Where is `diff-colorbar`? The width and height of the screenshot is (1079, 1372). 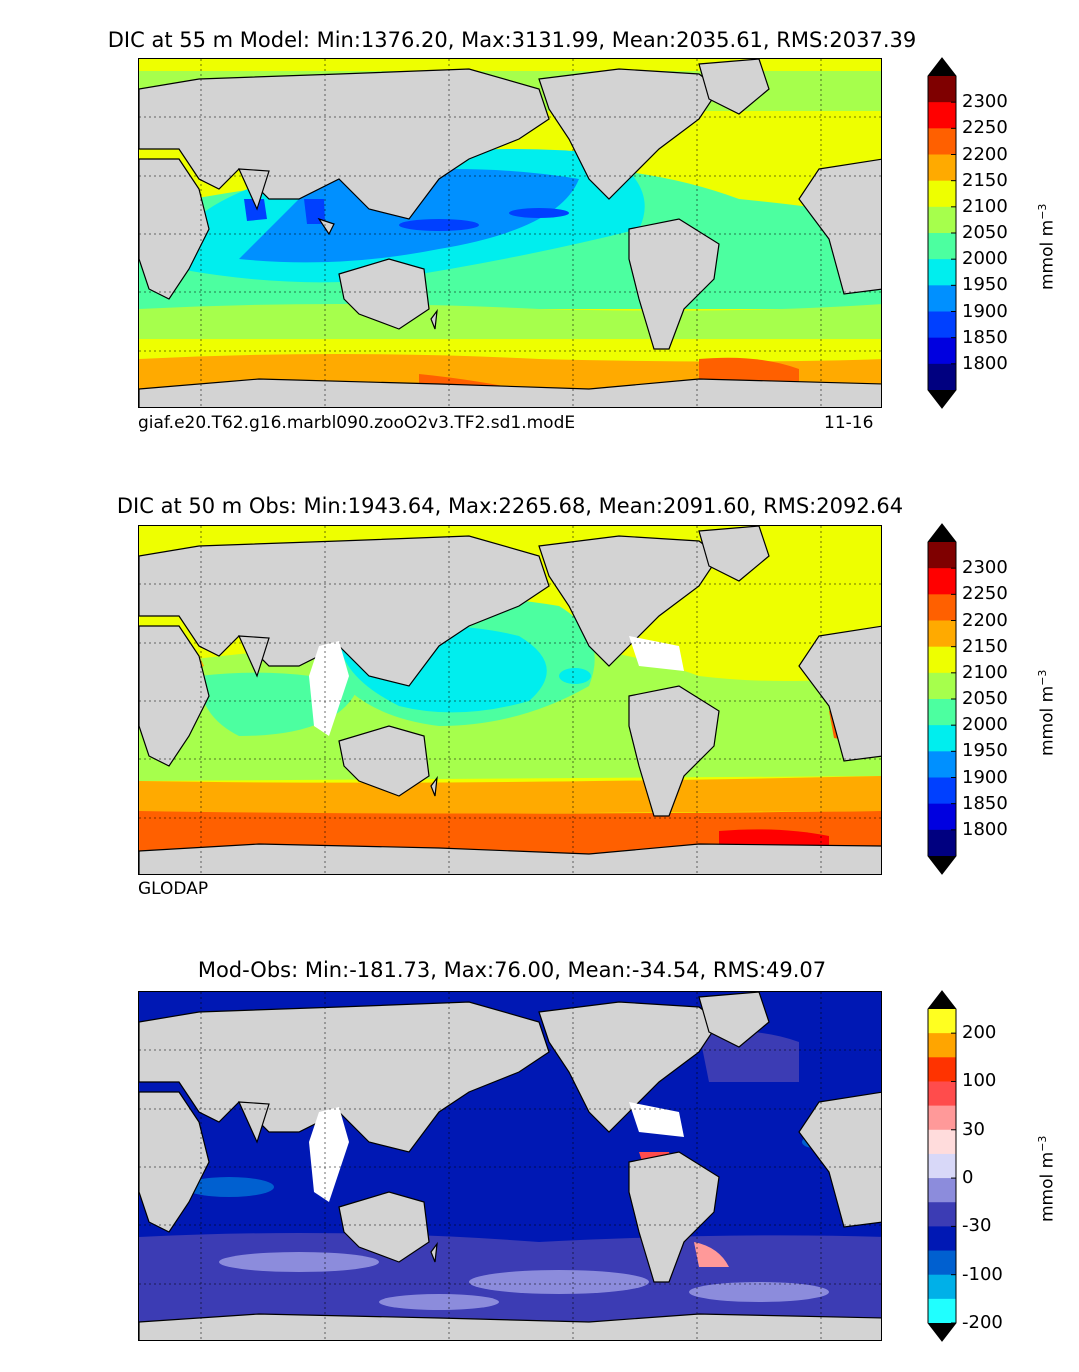 diff-colorbar is located at coordinates (942, 1166).